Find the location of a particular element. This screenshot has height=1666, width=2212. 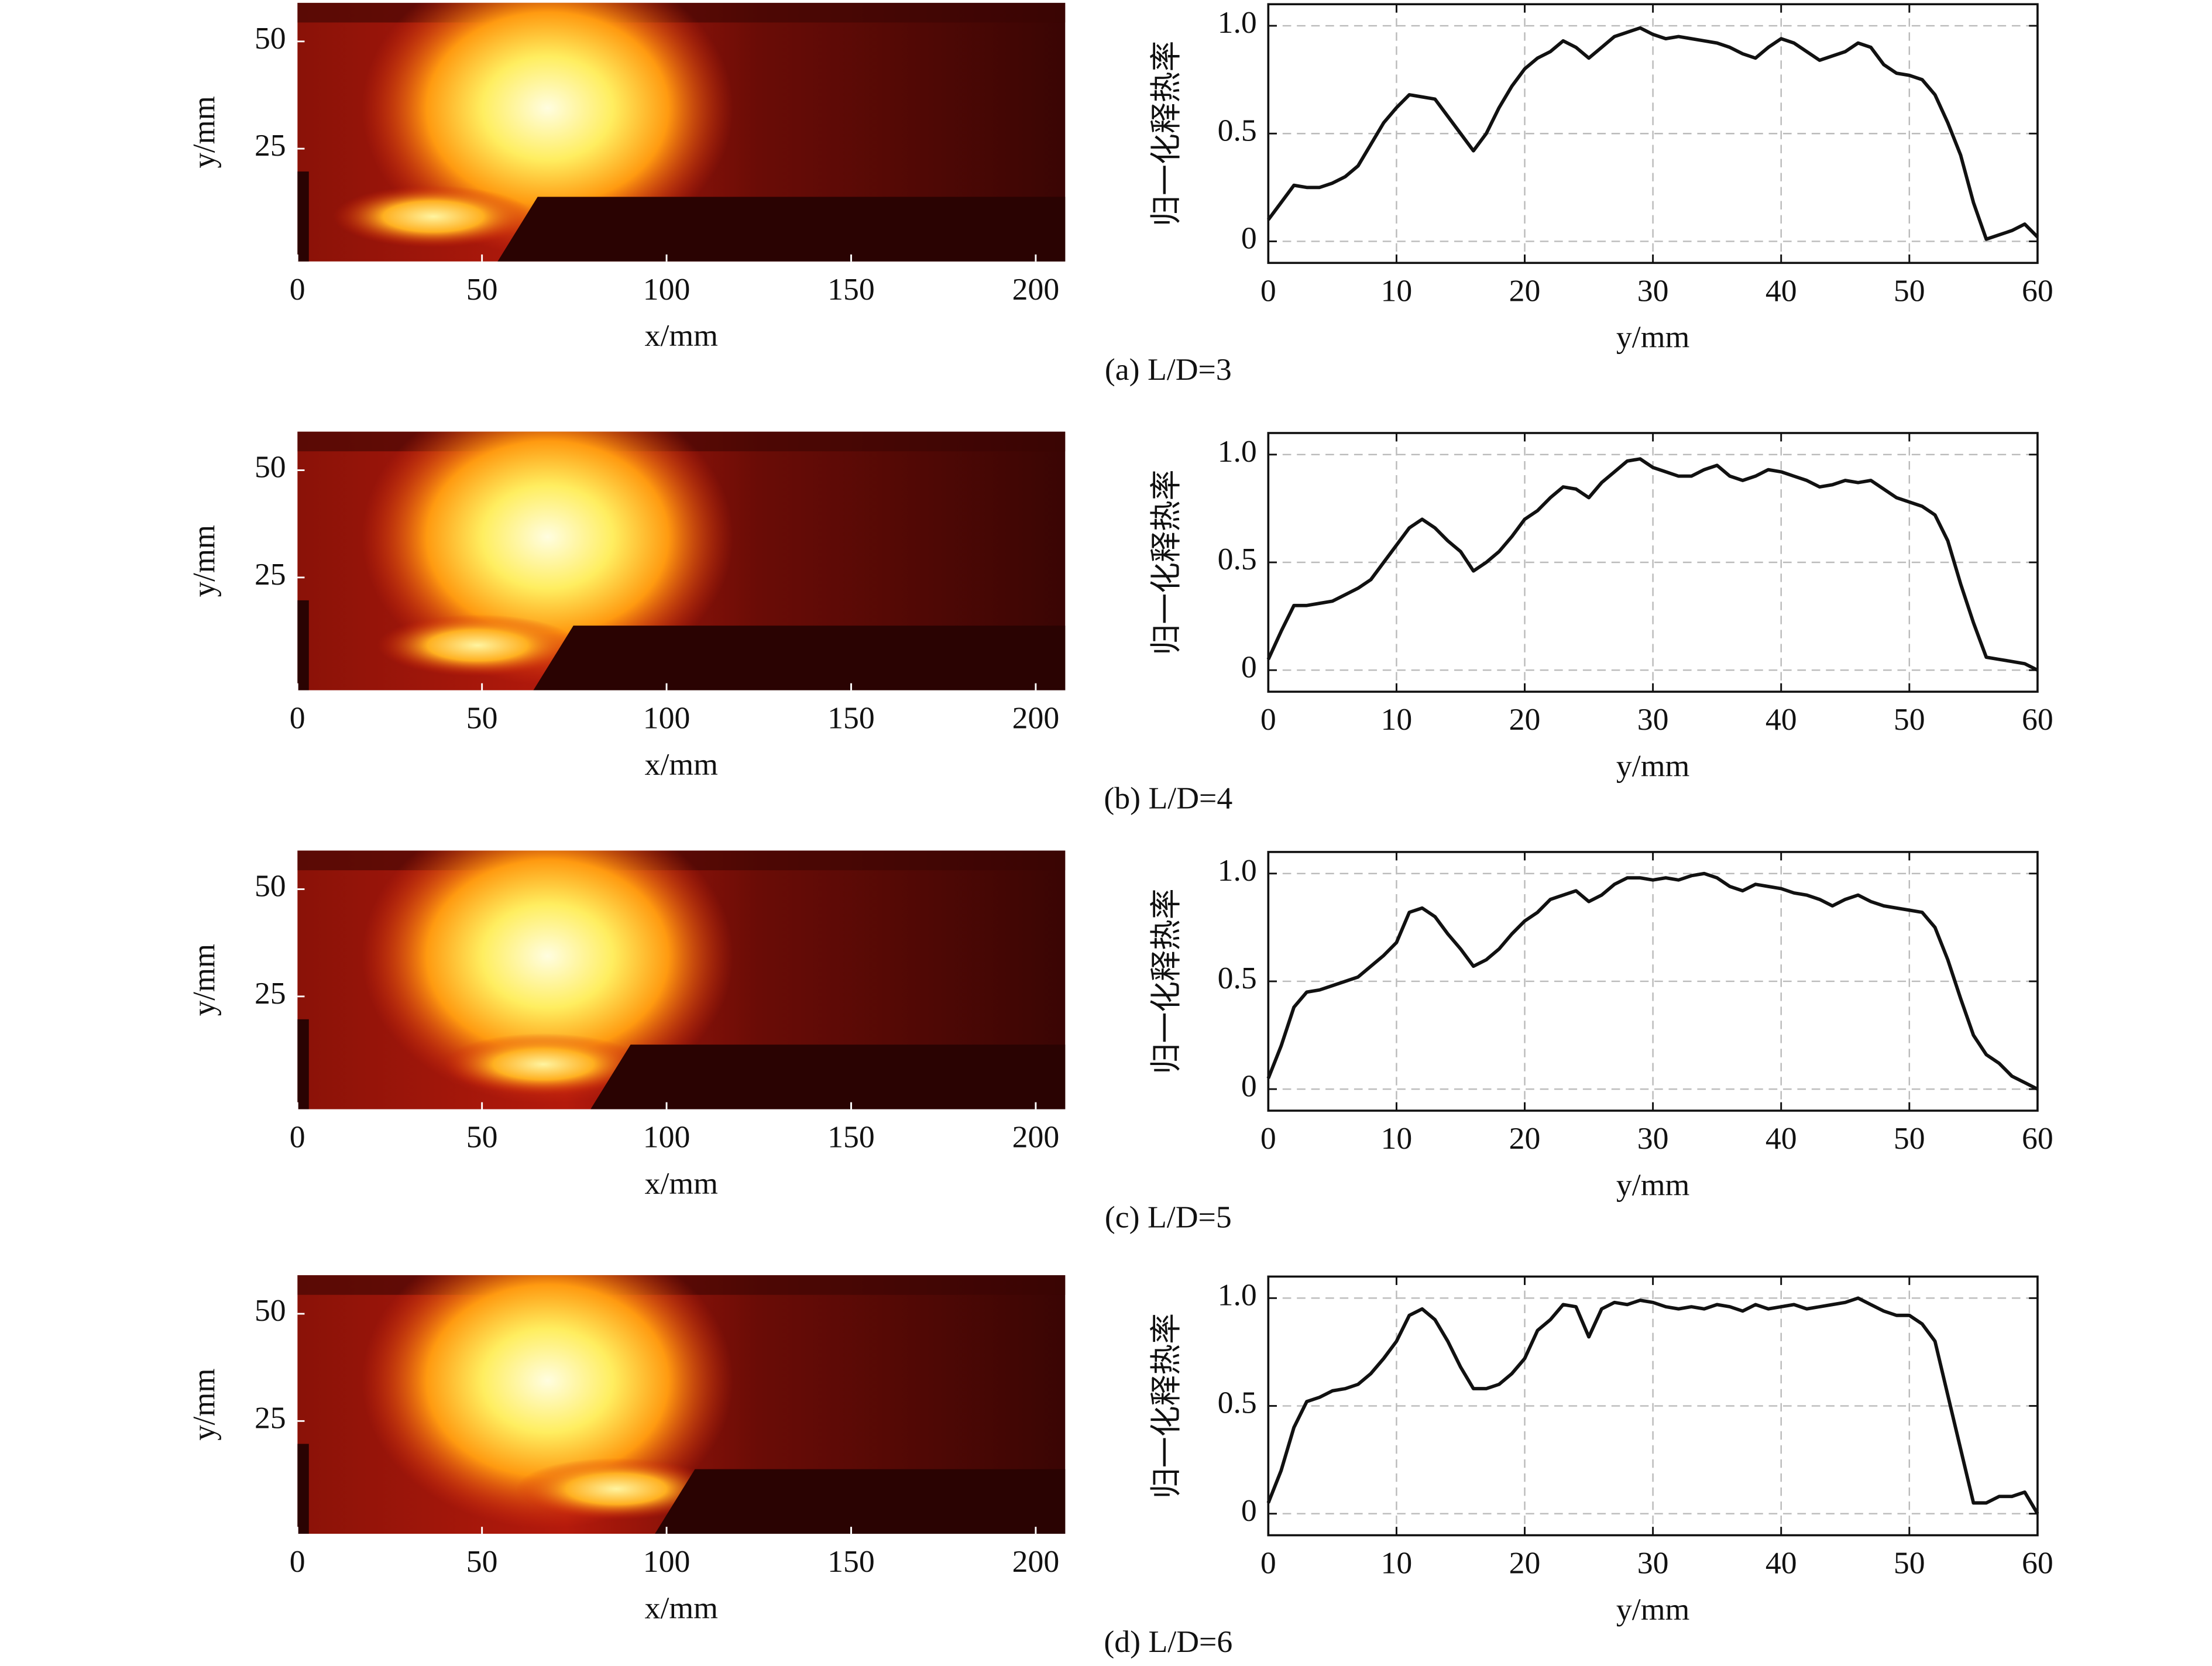

flame-core is located at coordinates (548, 977).